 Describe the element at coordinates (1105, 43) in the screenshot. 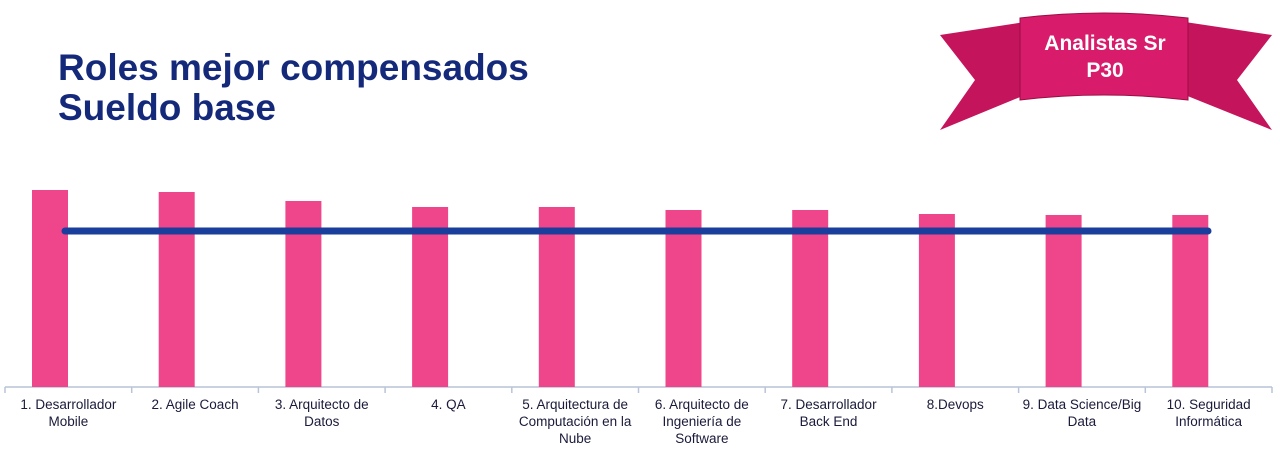

I see `badge-line: Analistas Sr` at that location.